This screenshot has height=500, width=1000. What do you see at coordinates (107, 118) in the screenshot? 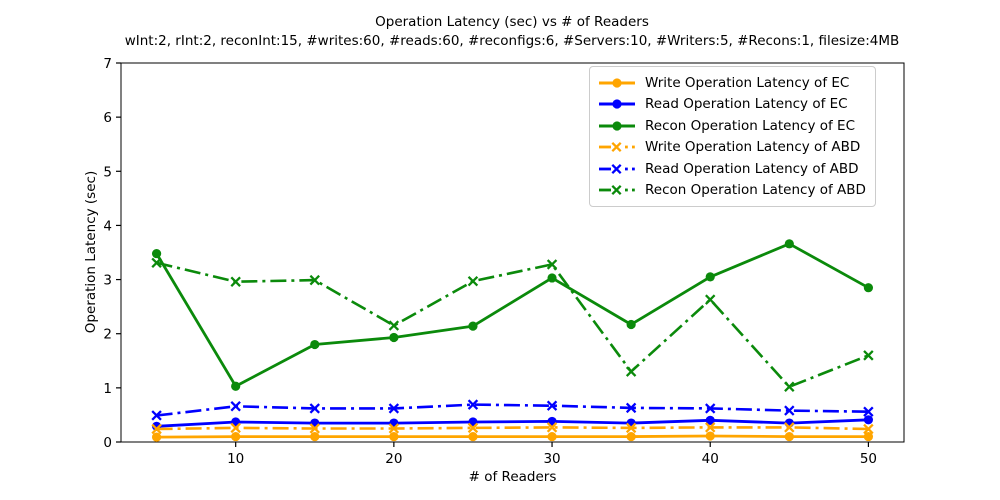
I see `y-tick-label: 6` at bounding box center [107, 118].